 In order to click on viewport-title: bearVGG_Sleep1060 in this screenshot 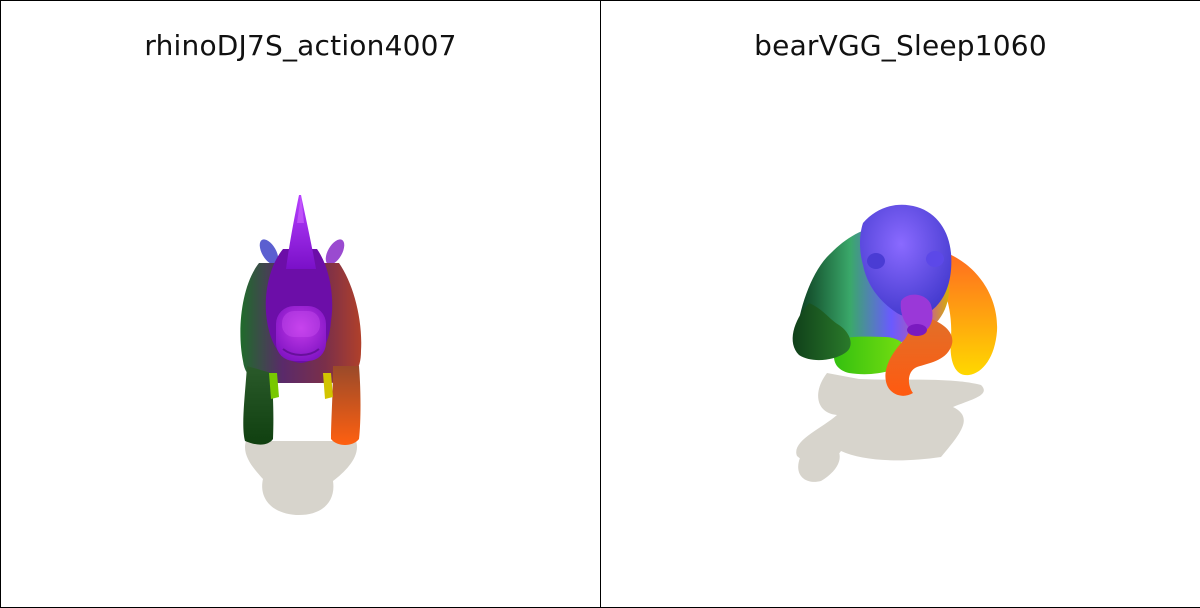, I will do `click(900, 45)`.